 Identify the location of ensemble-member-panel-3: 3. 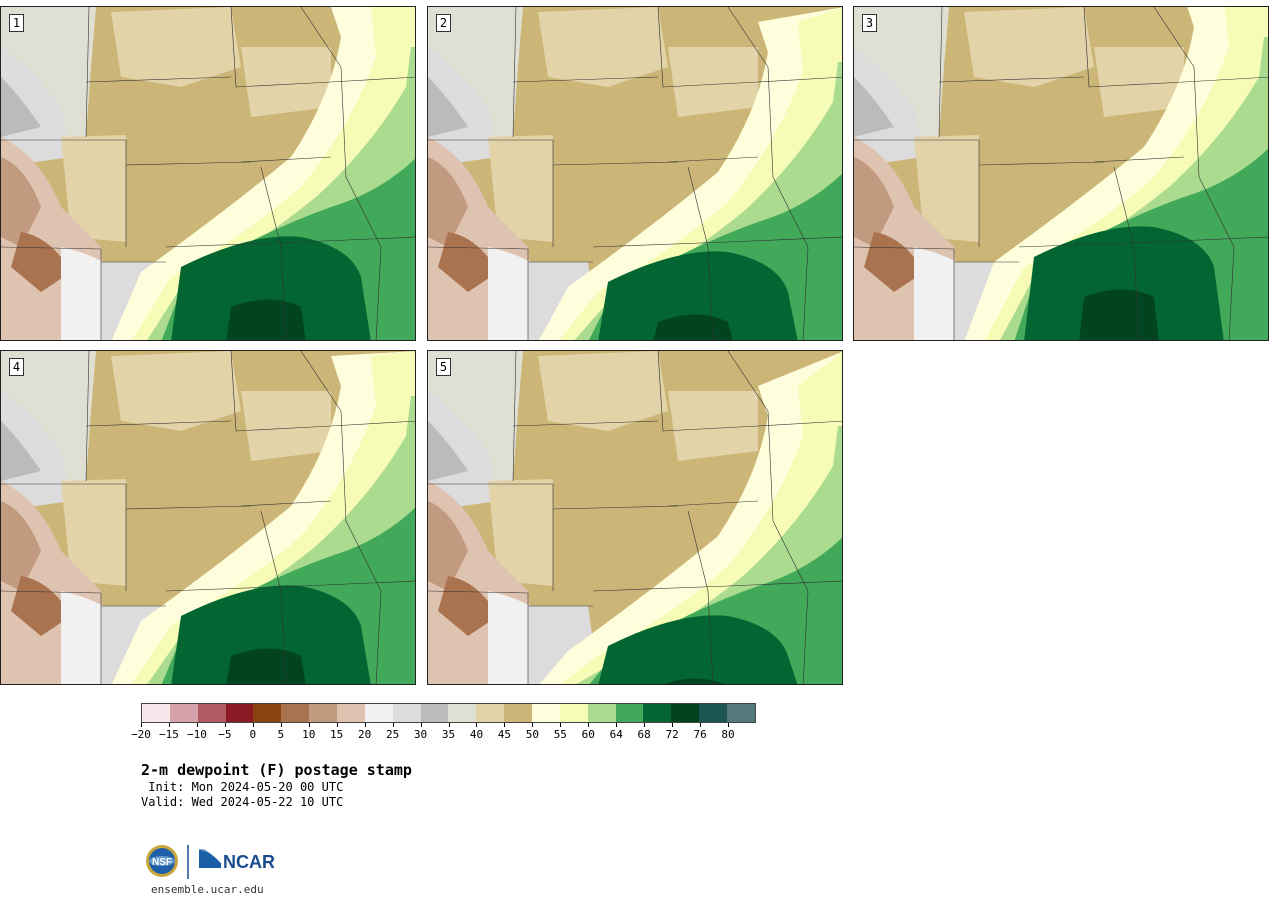
(1061, 173).